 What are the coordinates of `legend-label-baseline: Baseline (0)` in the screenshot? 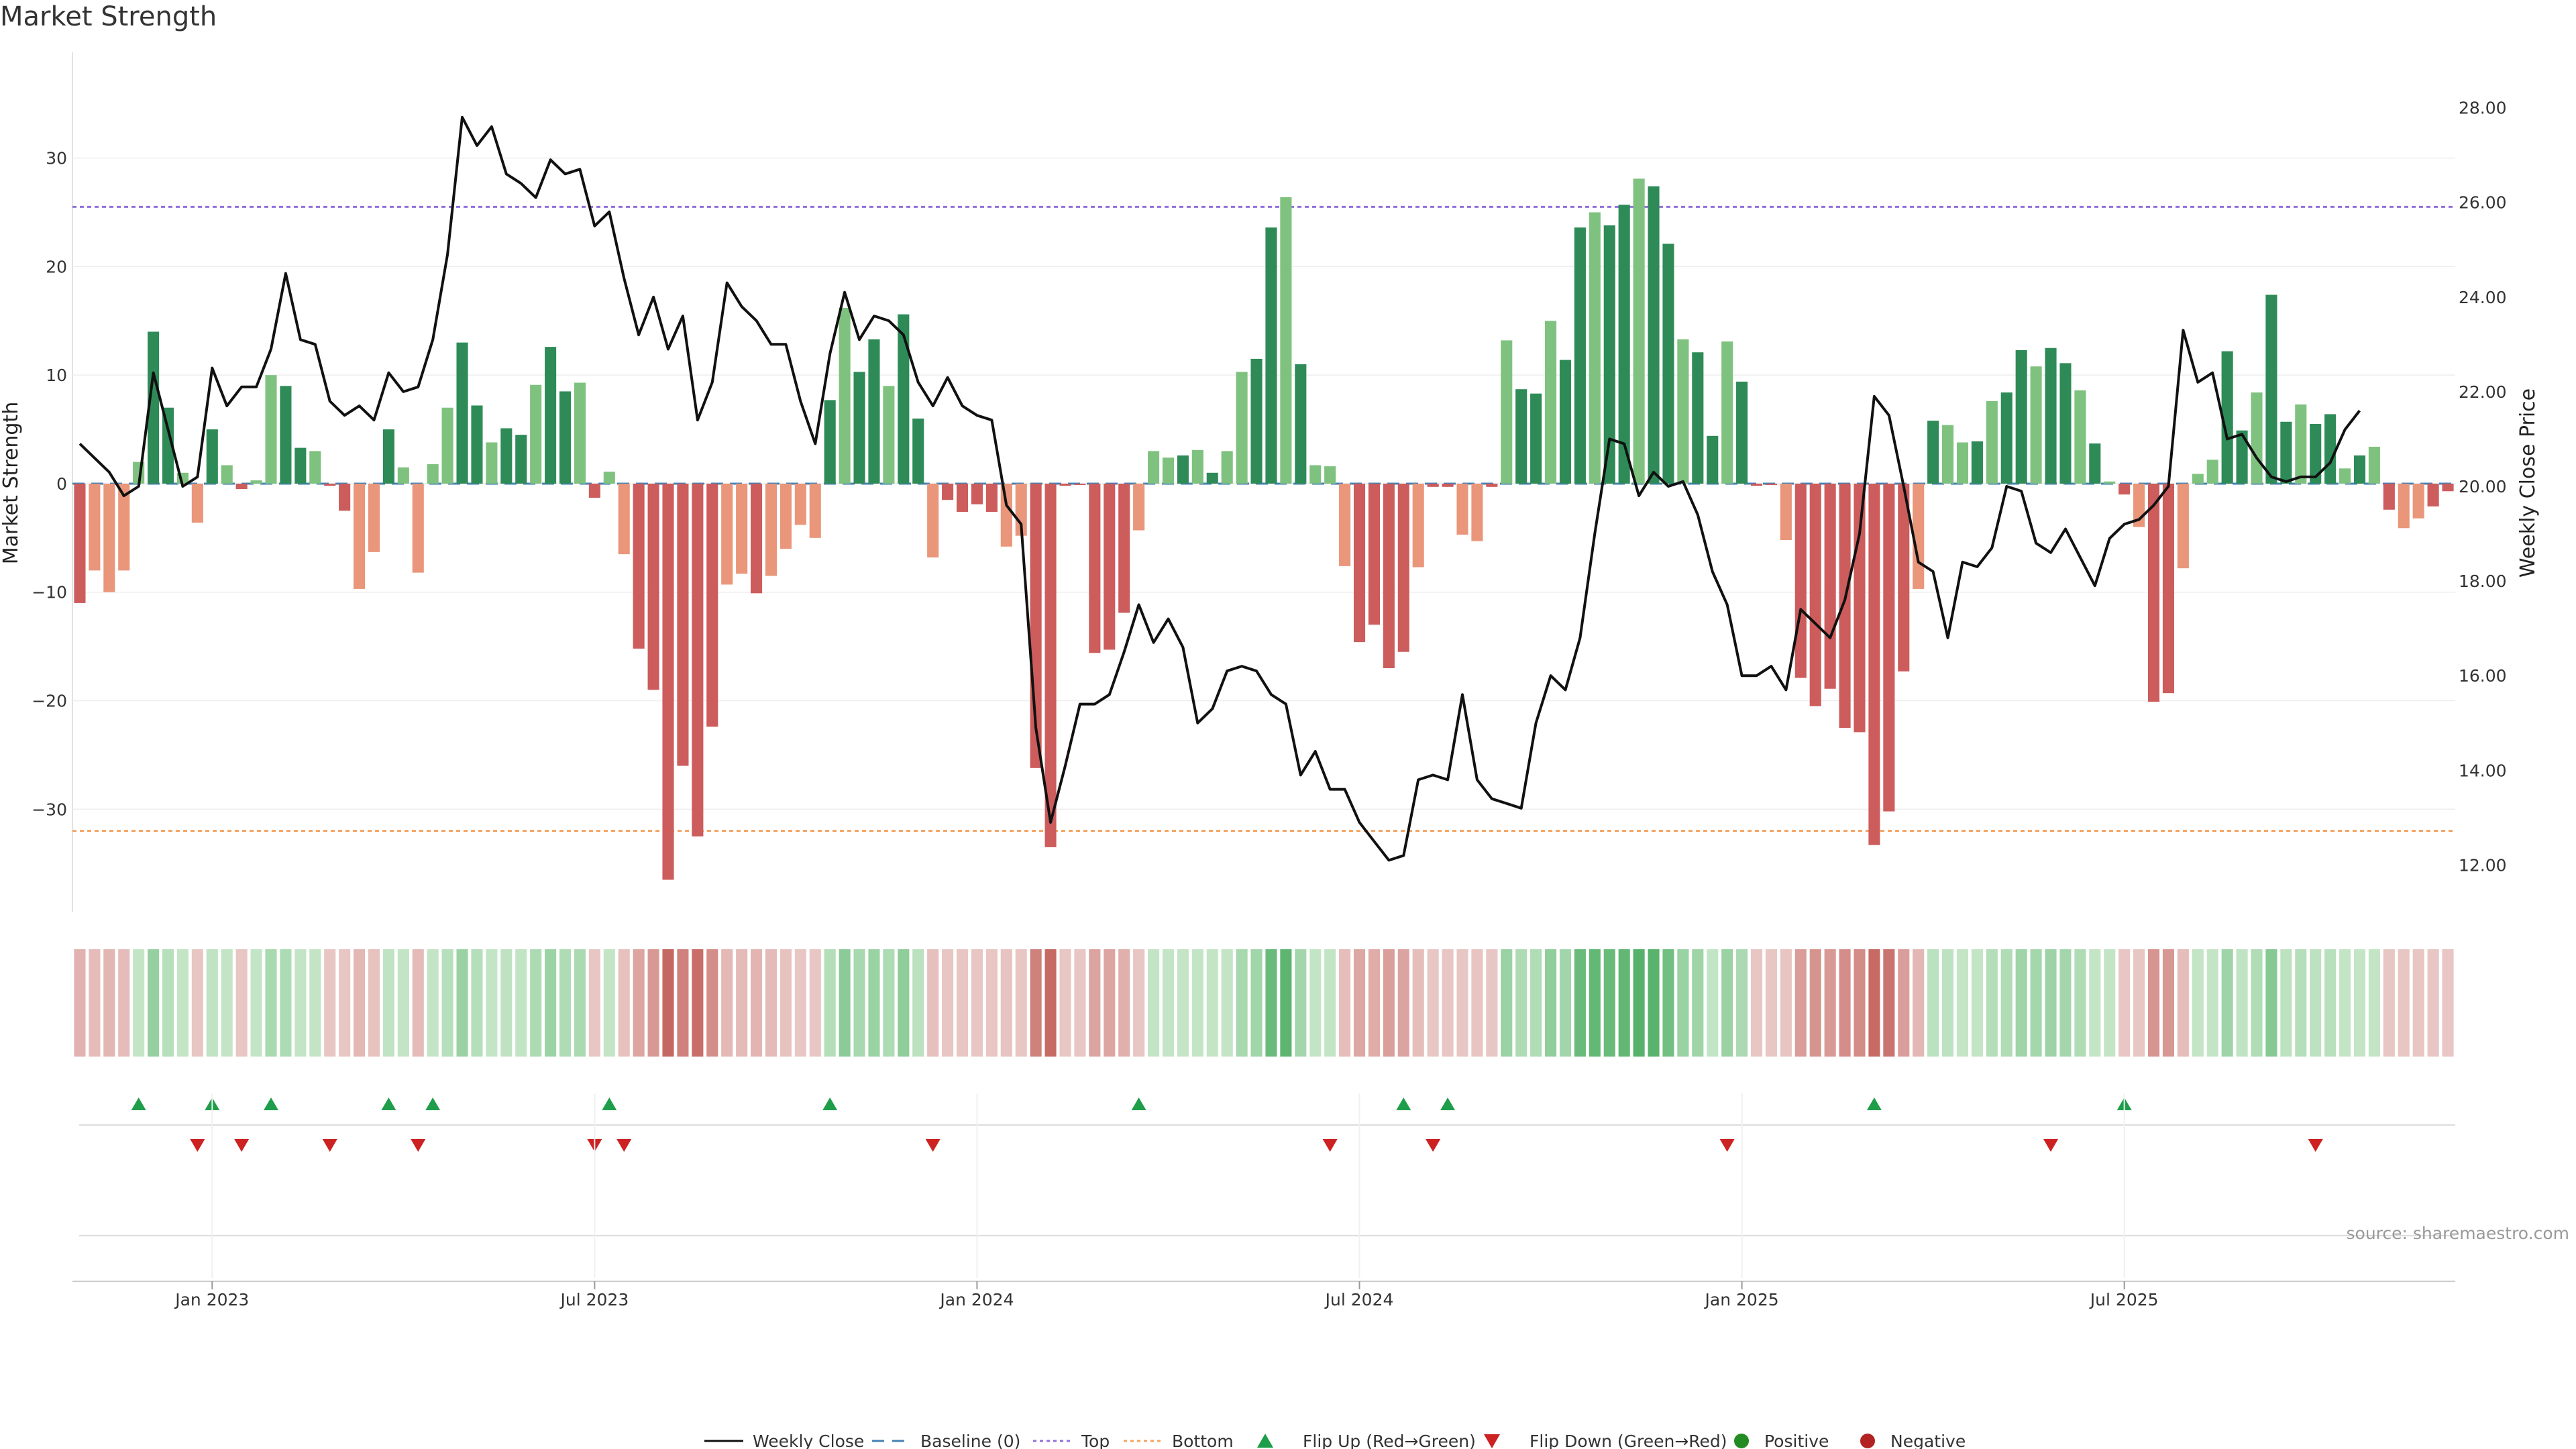 It's located at (970, 1440).